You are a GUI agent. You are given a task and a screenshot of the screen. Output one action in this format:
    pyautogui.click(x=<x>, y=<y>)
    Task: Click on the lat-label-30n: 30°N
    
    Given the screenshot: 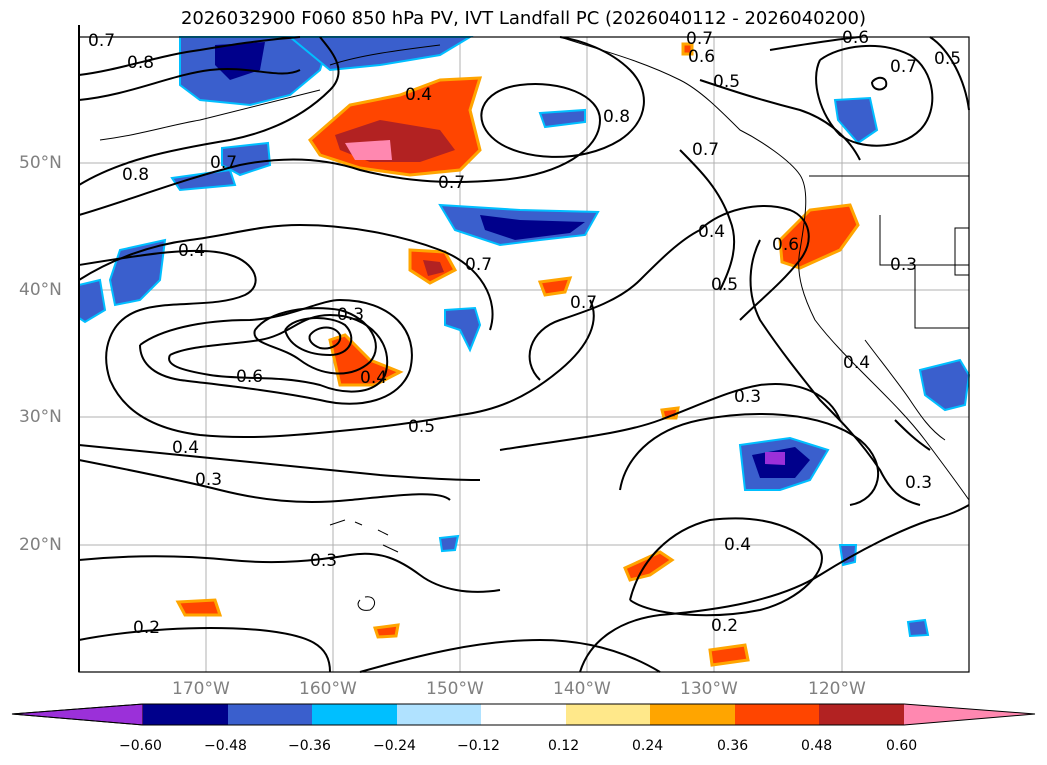 What is the action you would take?
    pyautogui.click(x=40, y=417)
    